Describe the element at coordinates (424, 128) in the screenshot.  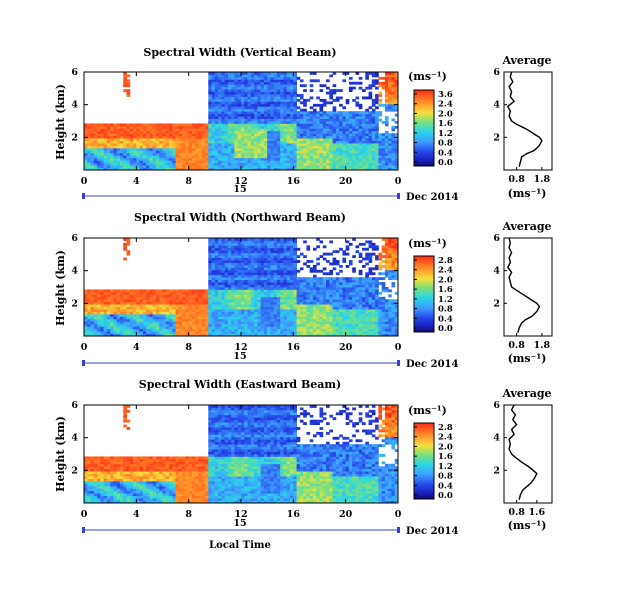
I see `colorbar-scale` at that location.